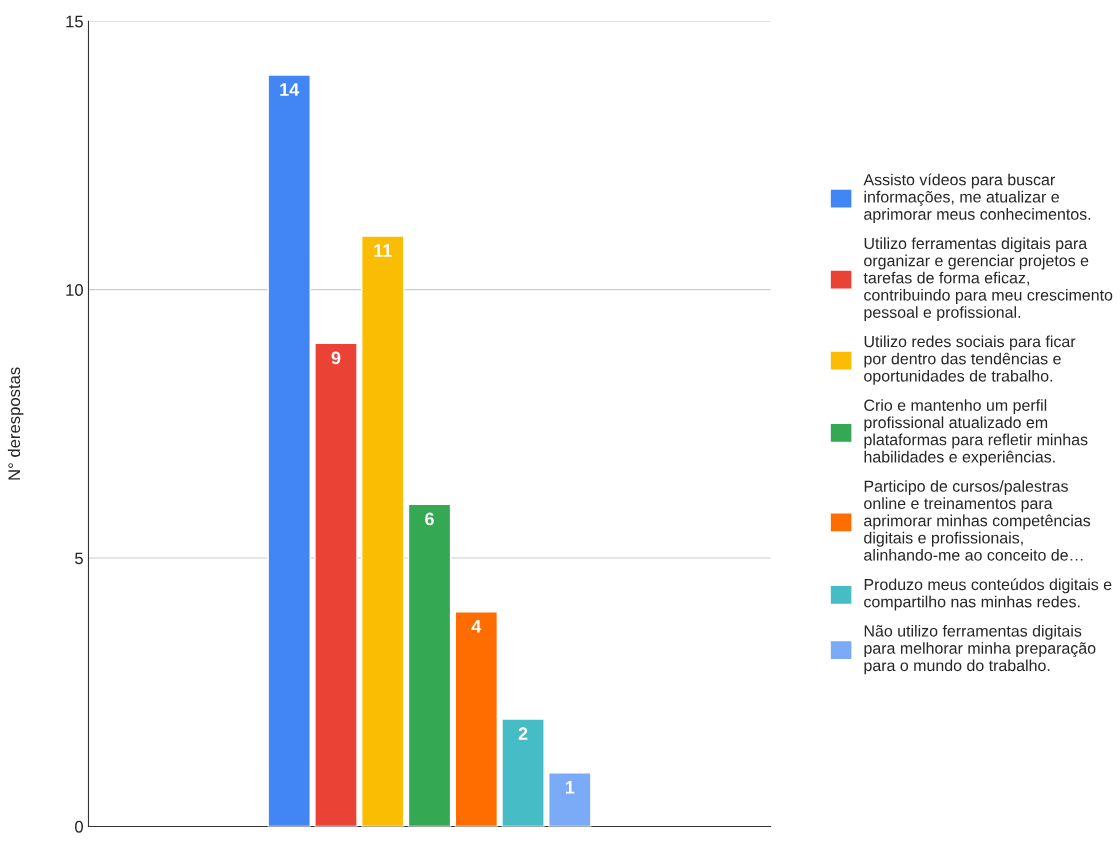 The width and height of the screenshot is (1120, 852). Describe the element at coordinates (79, 826) in the screenshot. I see `y-tick-label: 0` at that location.